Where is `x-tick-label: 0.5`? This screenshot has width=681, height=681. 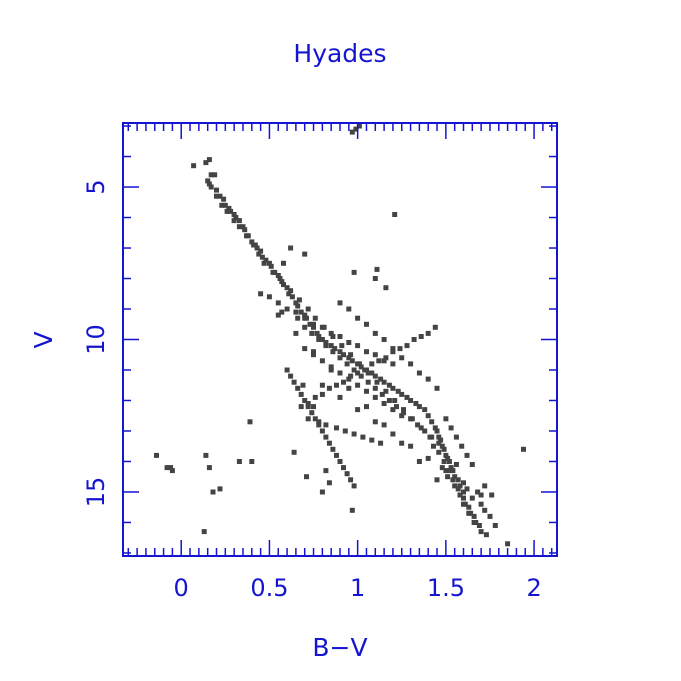
x-tick-label: 0.5 is located at coordinates (269, 588).